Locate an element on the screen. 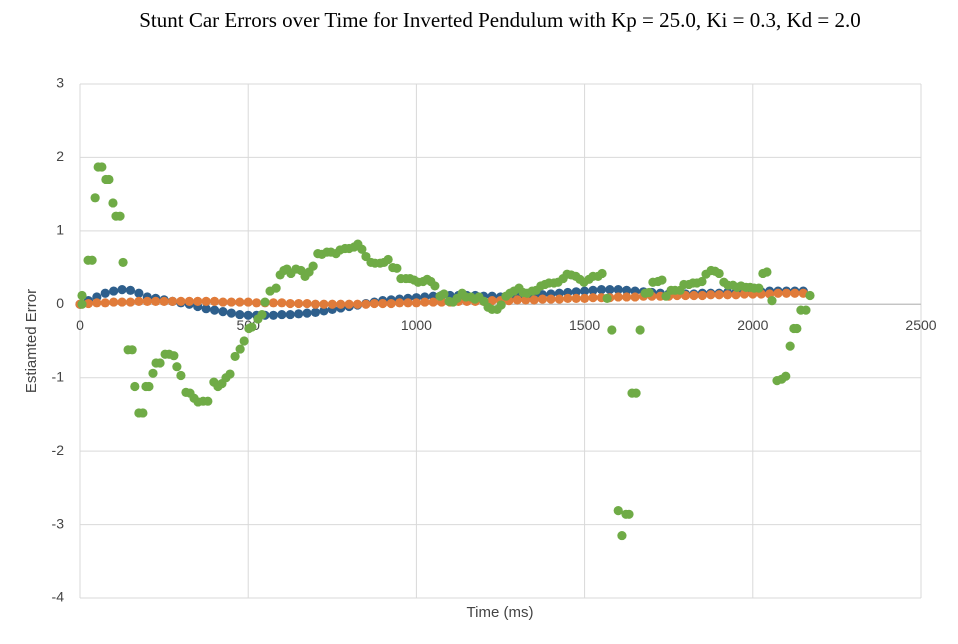 This screenshot has width=958, height=644. y-tick-label: -2 is located at coordinates (58, 450).